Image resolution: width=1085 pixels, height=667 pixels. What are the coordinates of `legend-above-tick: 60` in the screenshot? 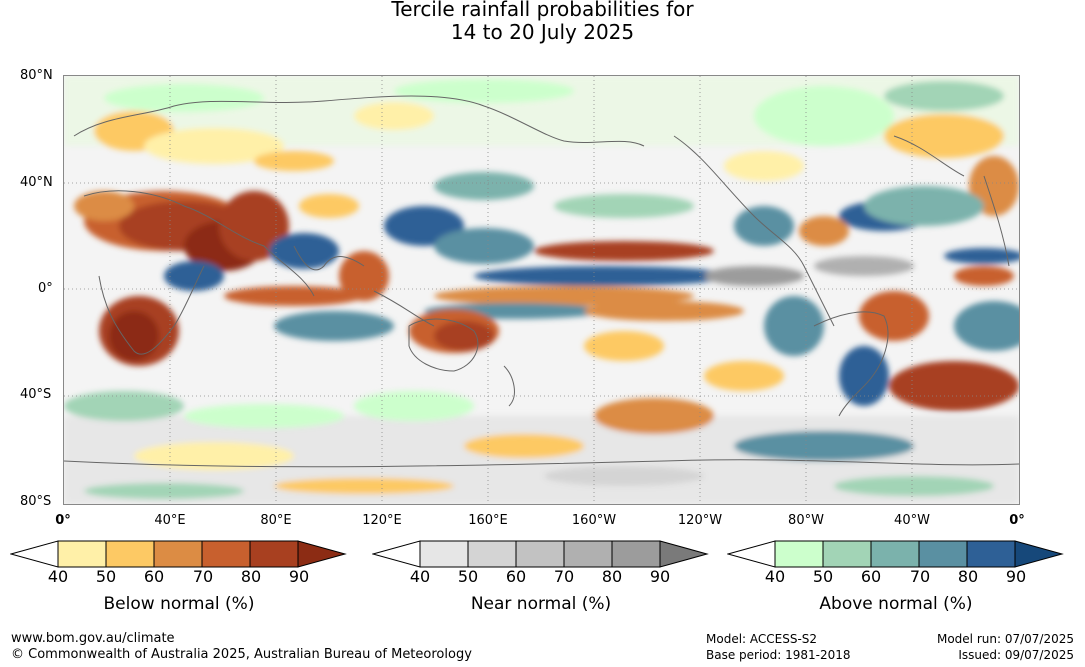 It's located at (871, 576).